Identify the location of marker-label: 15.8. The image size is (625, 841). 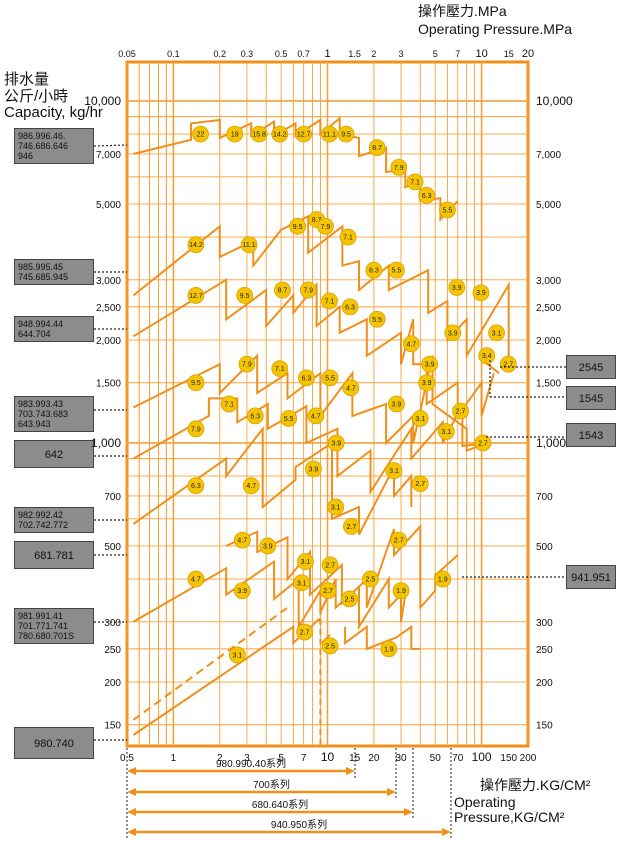
(259, 135).